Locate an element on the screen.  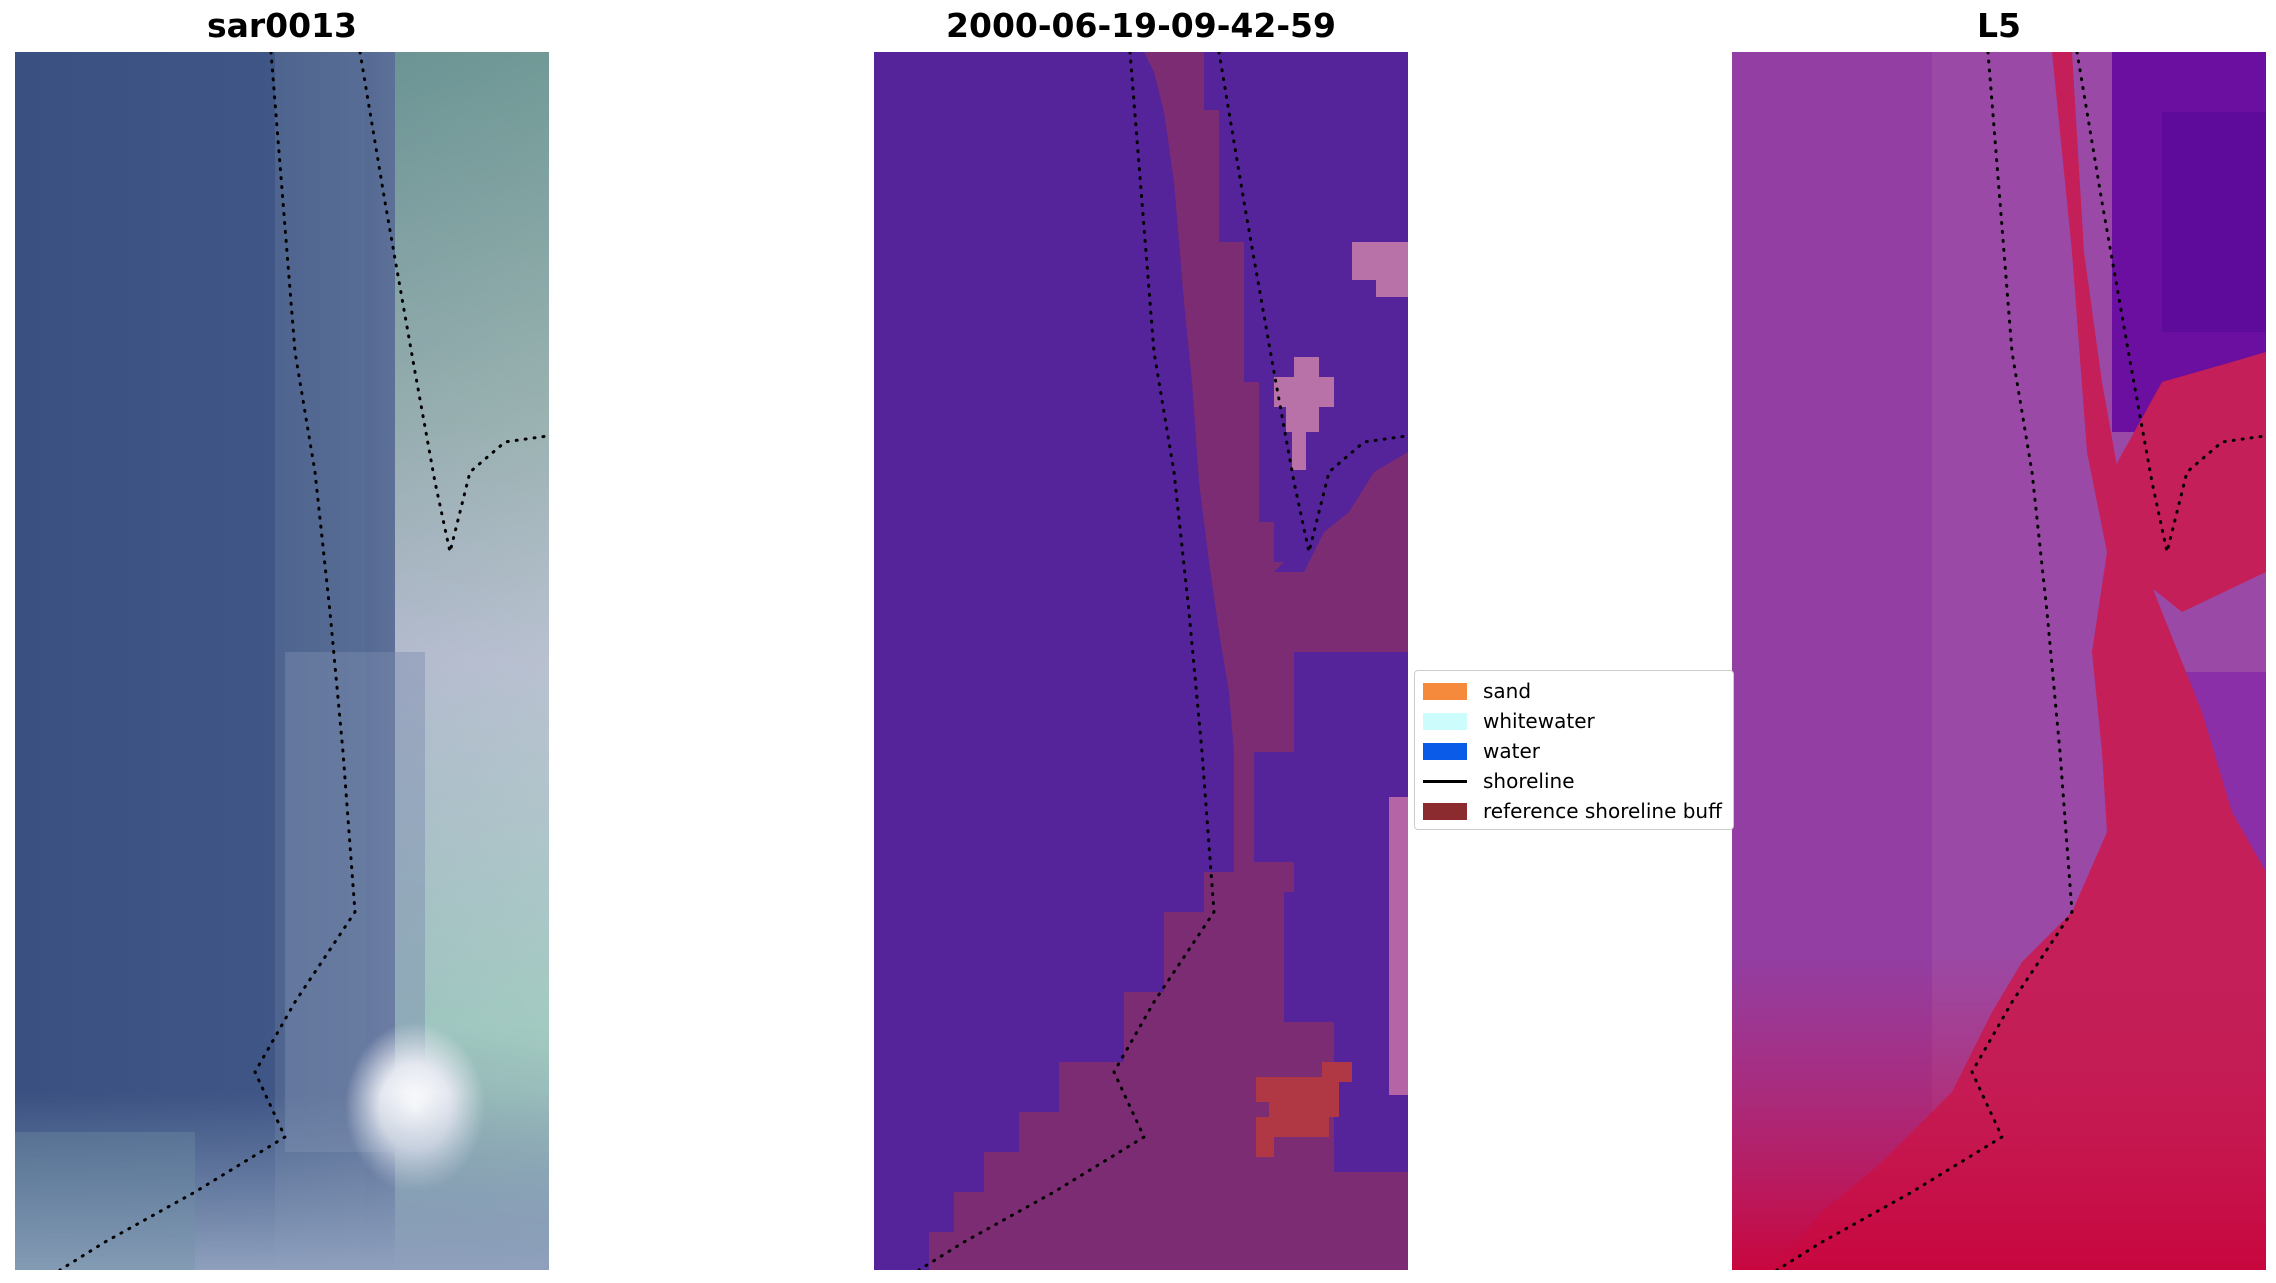
water-swatch is located at coordinates (1445, 751).